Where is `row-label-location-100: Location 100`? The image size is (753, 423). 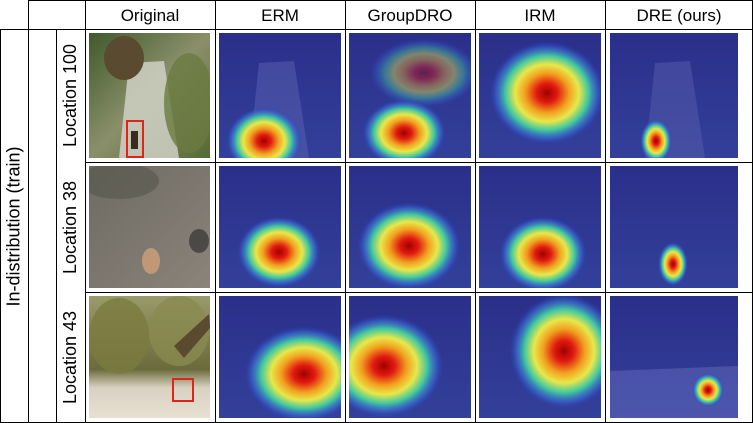 row-label-location-100: Location 100 is located at coordinates (70, 95).